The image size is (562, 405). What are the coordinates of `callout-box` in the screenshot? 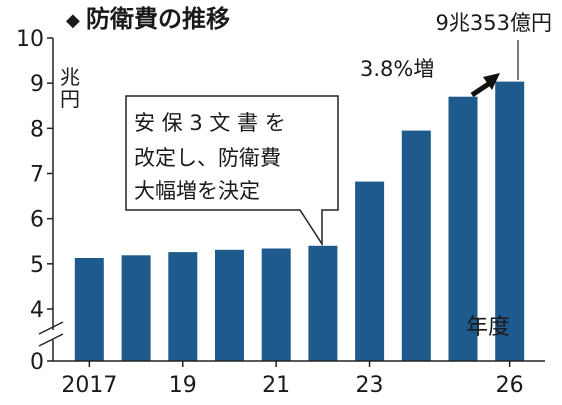 It's located at (232, 171).